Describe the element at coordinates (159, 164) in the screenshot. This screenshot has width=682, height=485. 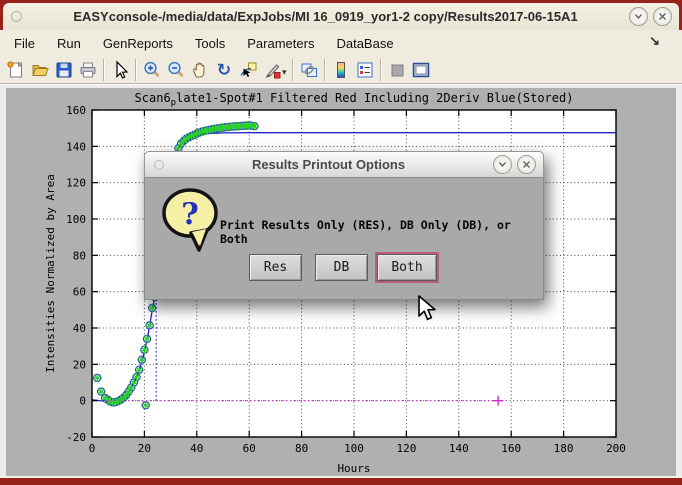
I see `dialog-menu-icon` at that location.